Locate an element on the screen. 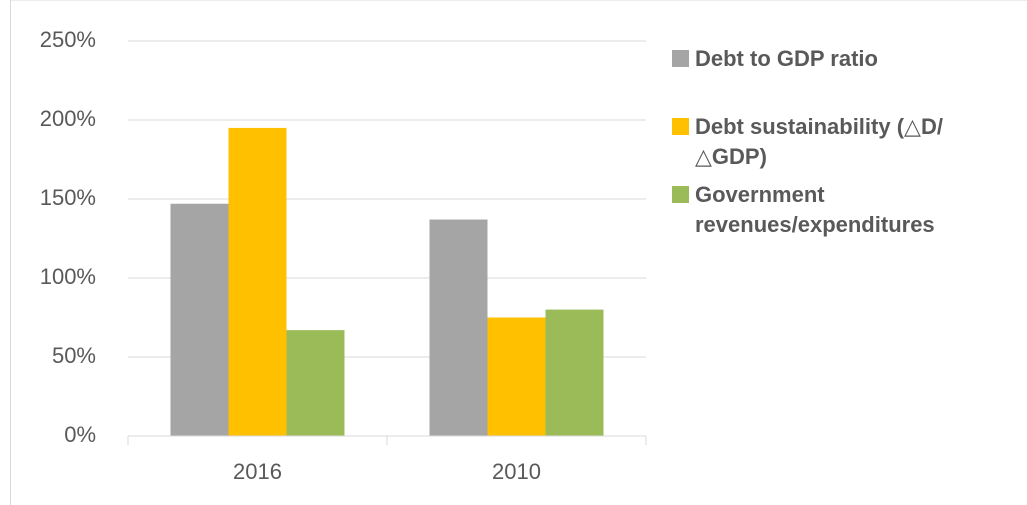 The width and height of the screenshot is (1027, 505). legend-label: Debt sustainability (△D/△GDP) is located at coordinates (819, 141).